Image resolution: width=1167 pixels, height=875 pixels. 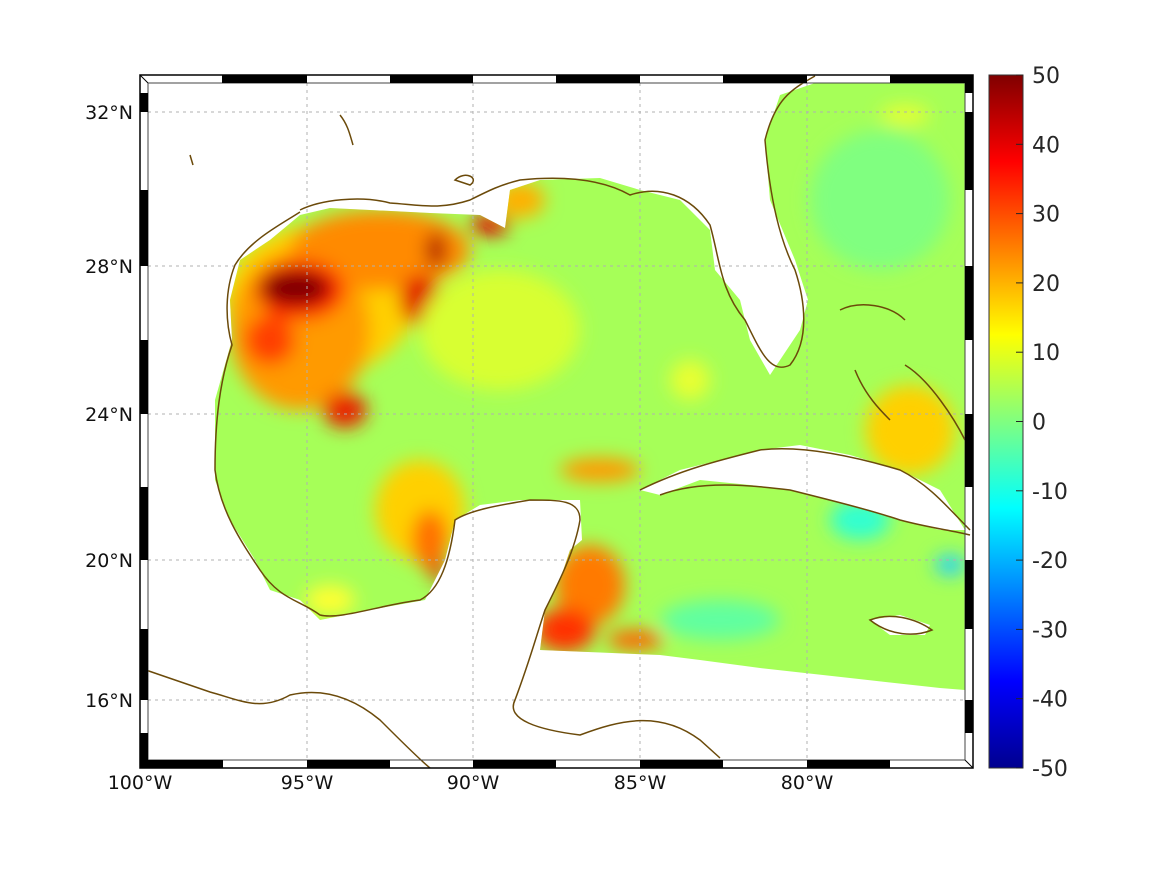 I want to click on colorbar-tick-label: -20, so click(x=1050, y=561).